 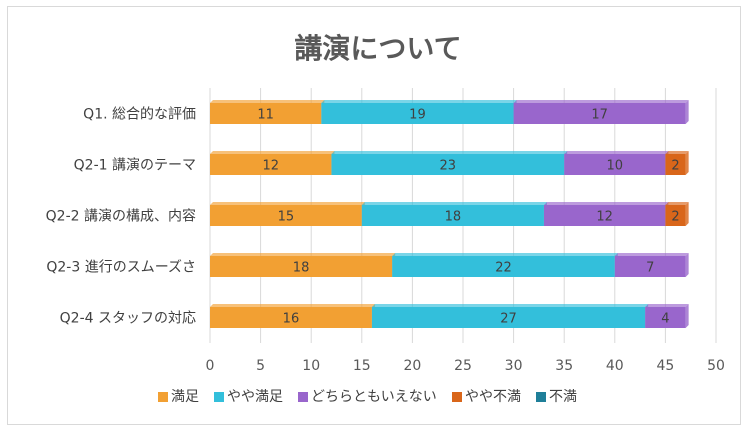 What do you see at coordinates (255, 397) in the screenshot?
I see `legend-entry: やや満足` at bounding box center [255, 397].